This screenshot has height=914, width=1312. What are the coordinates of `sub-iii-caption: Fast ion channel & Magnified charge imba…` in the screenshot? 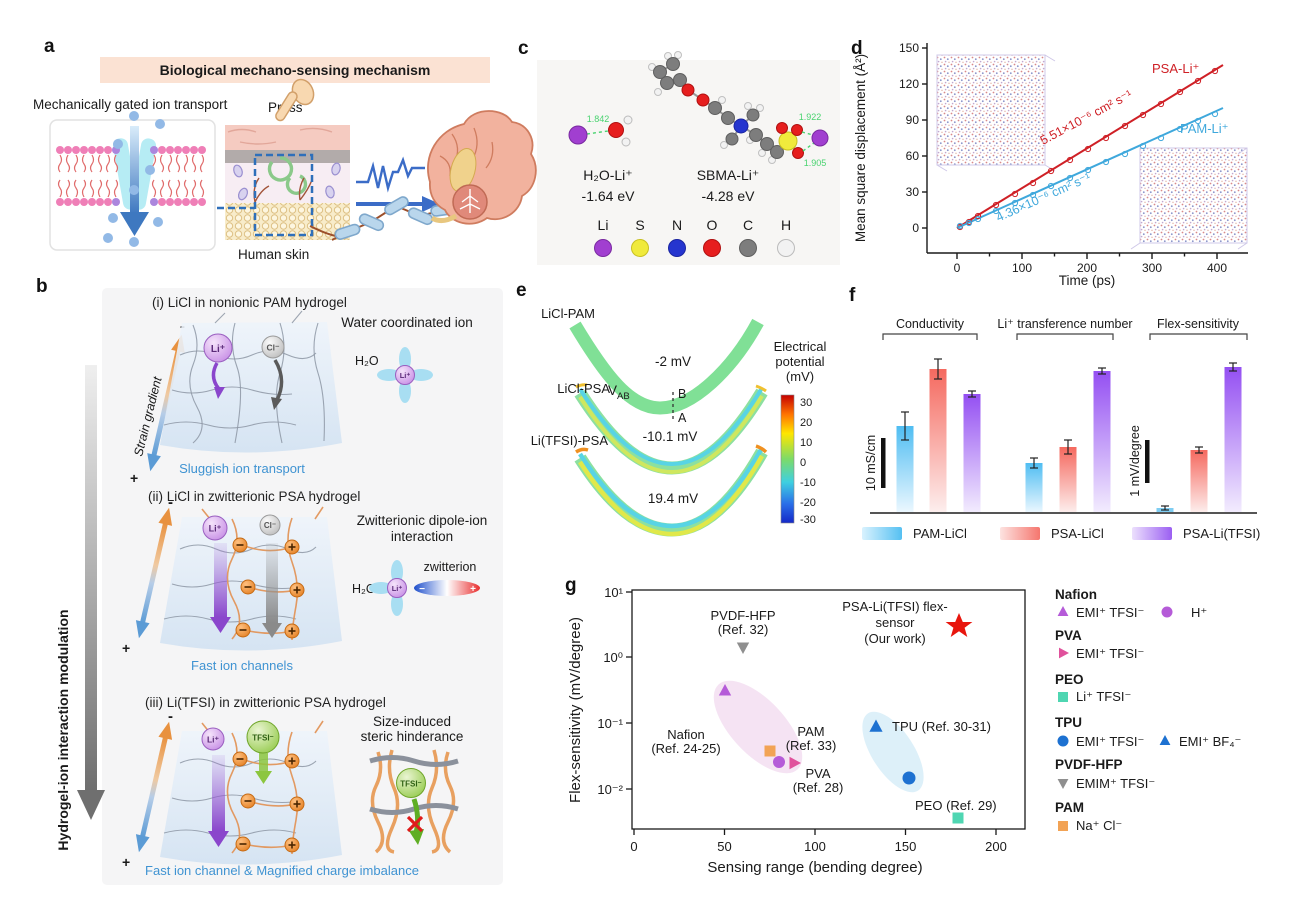 It's located at (282, 870).